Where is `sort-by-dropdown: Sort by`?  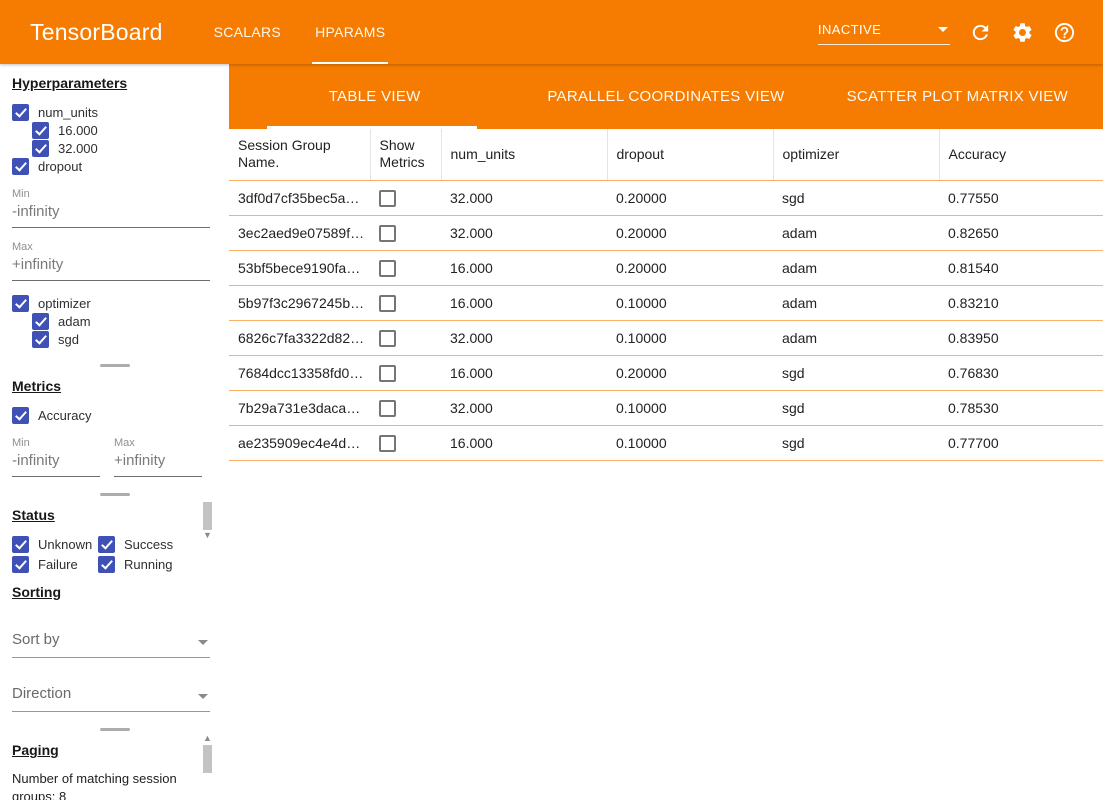 sort-by-dropdown: Sort by is located at coordinates (111, 642).